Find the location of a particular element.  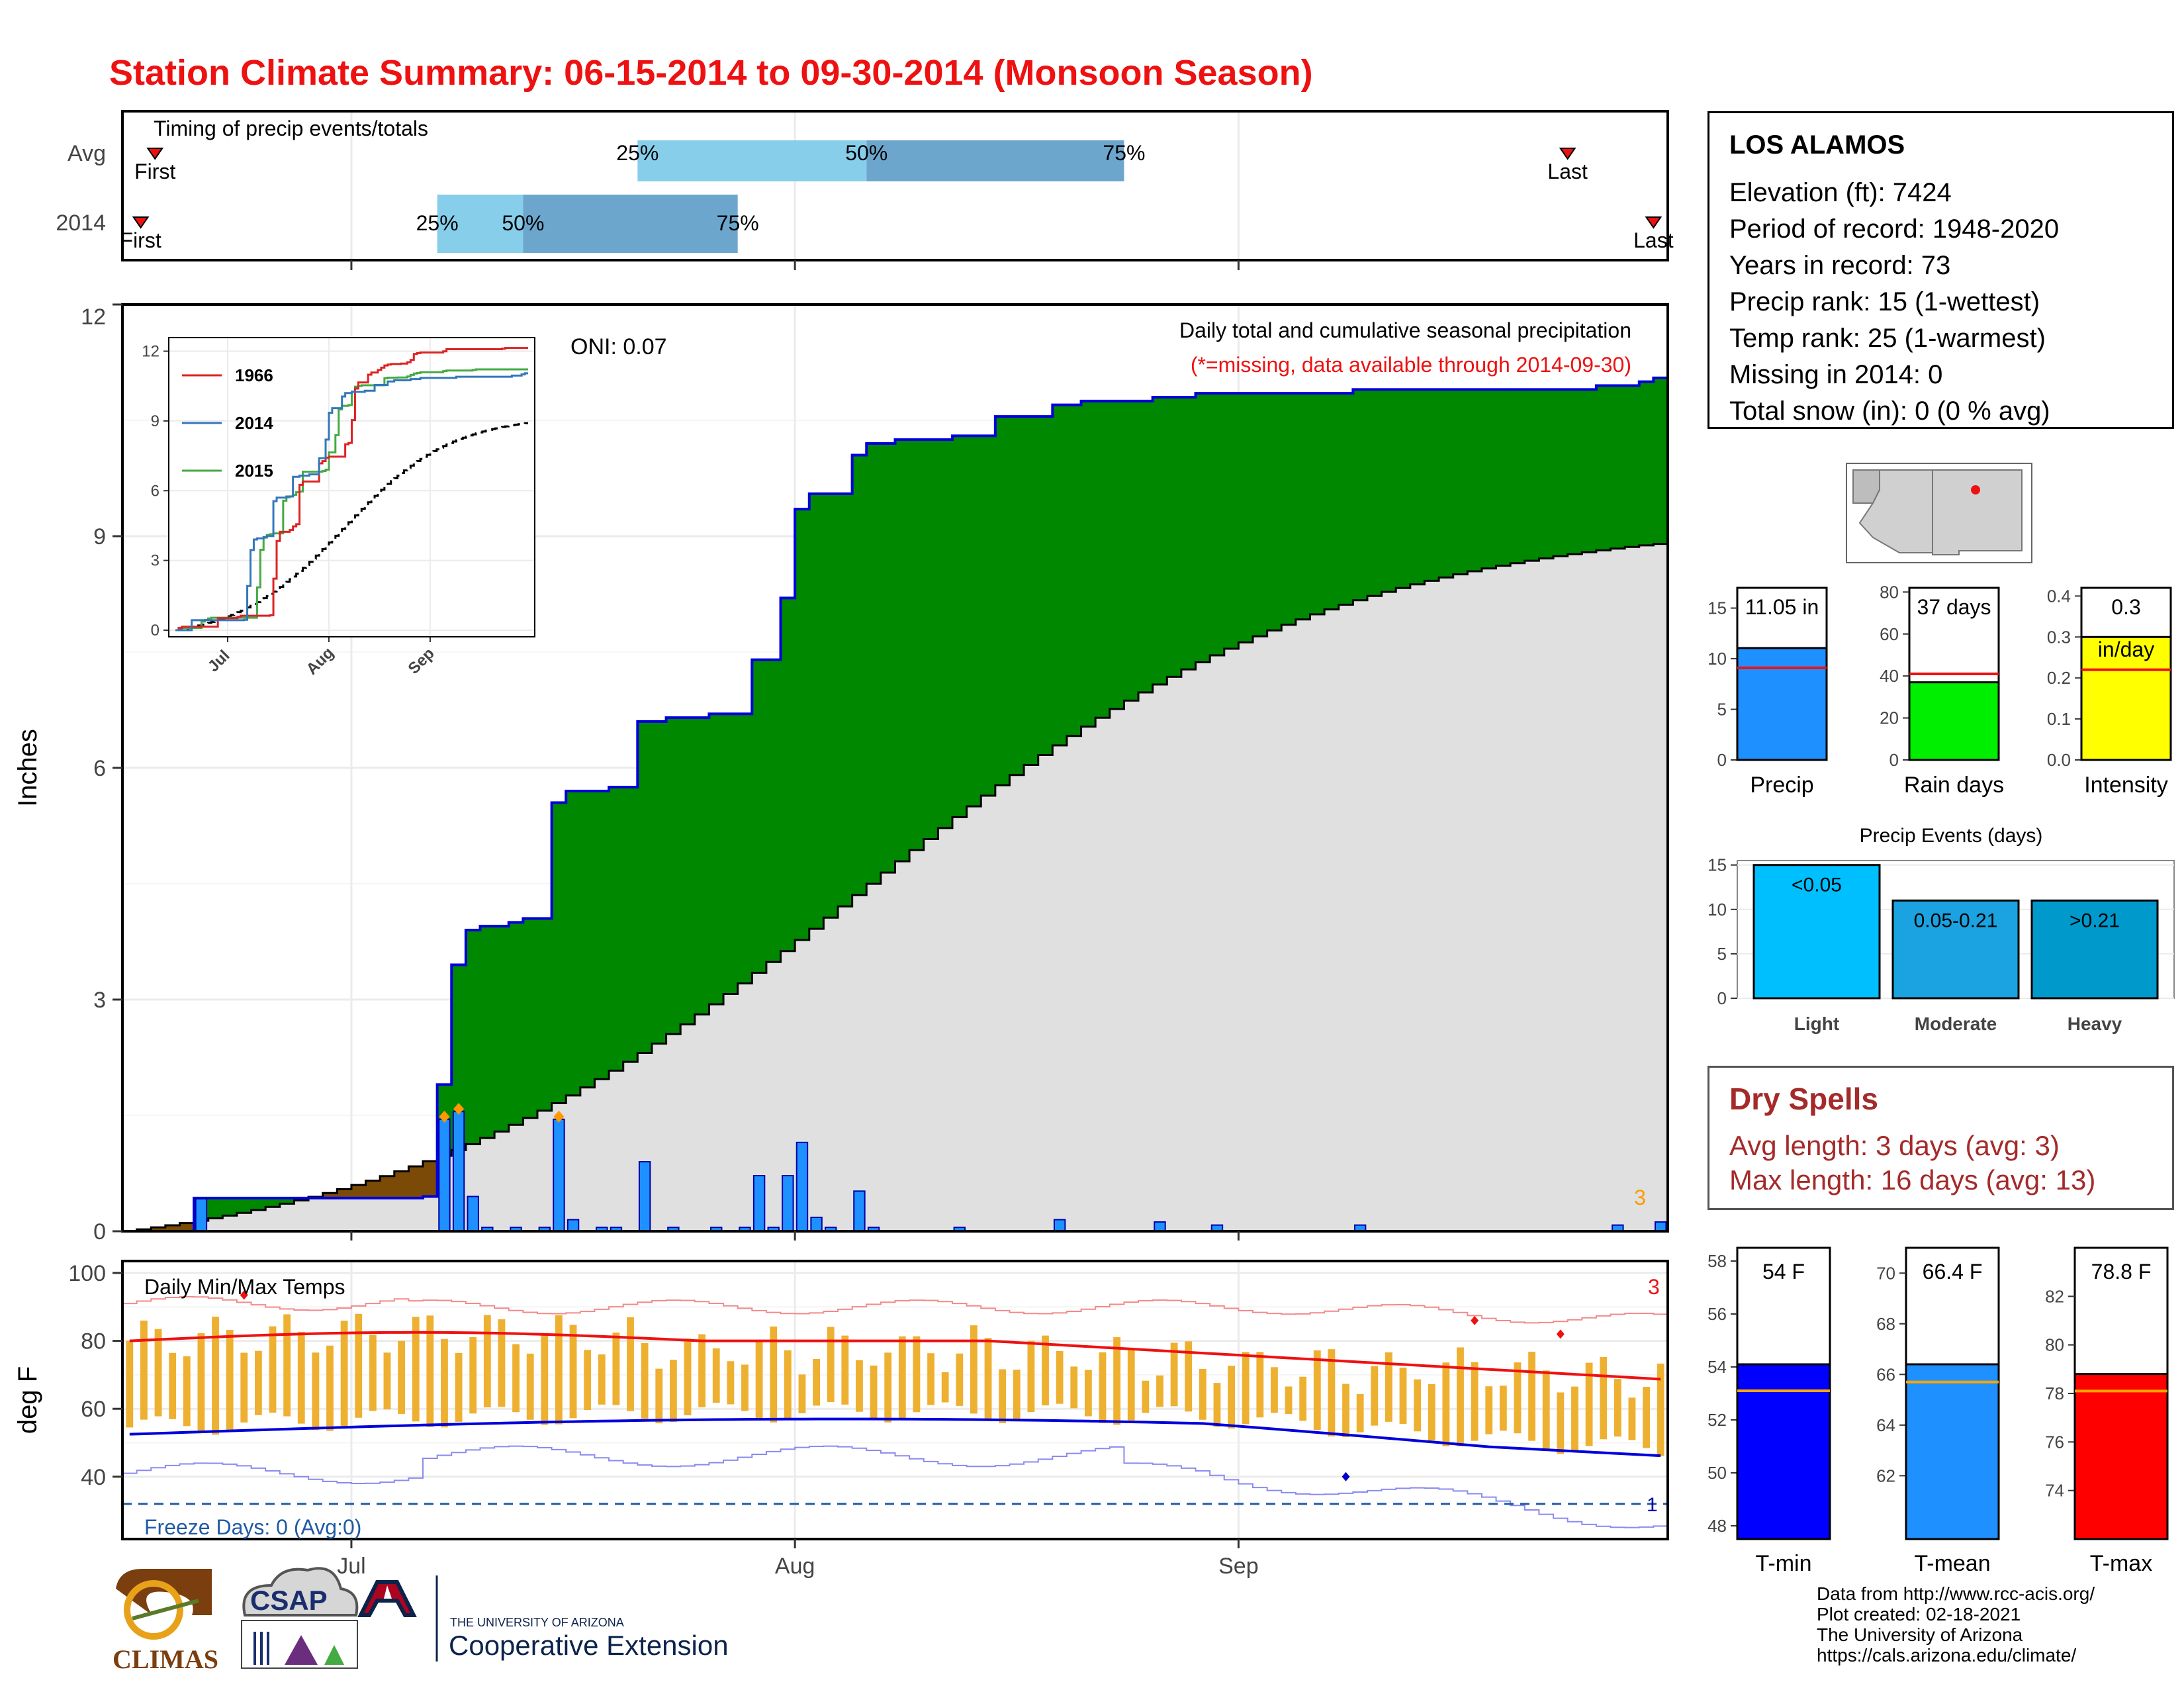

temp-xtick-label: Jul is located at coordinates (351, 1566).